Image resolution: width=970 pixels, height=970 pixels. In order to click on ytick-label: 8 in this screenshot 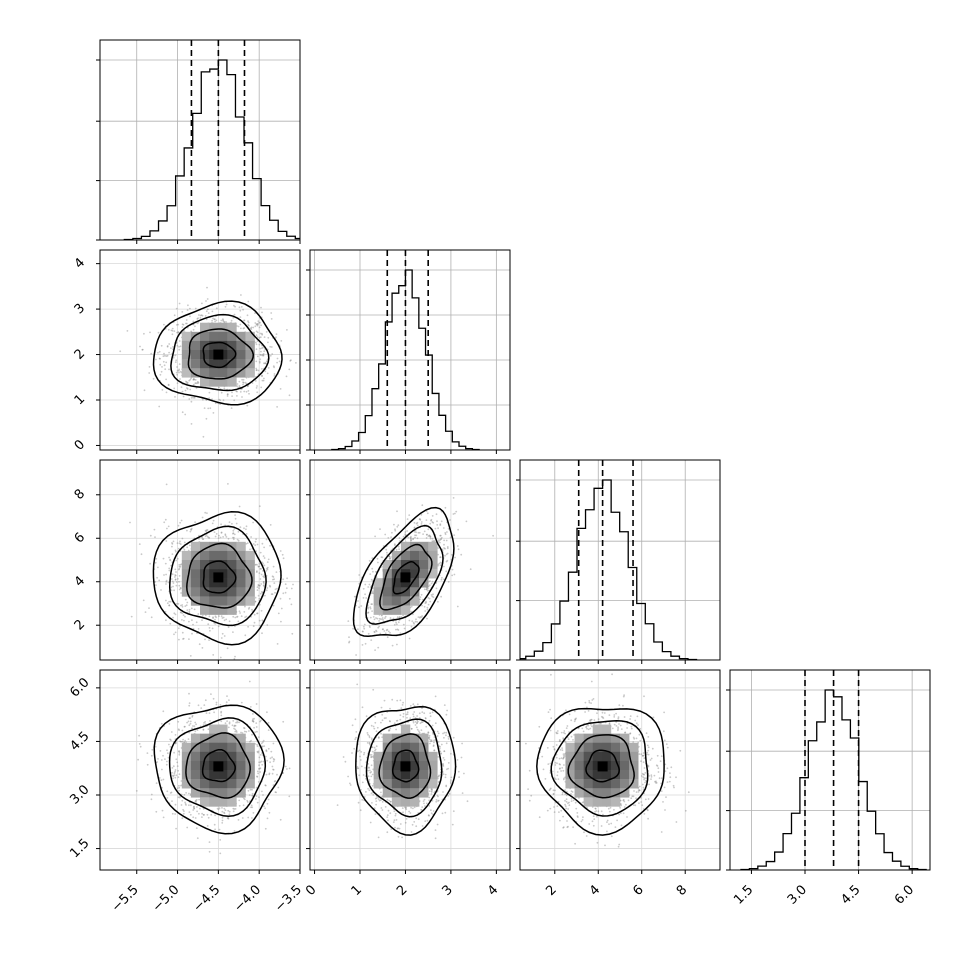, I will do `click(80, 495)`.